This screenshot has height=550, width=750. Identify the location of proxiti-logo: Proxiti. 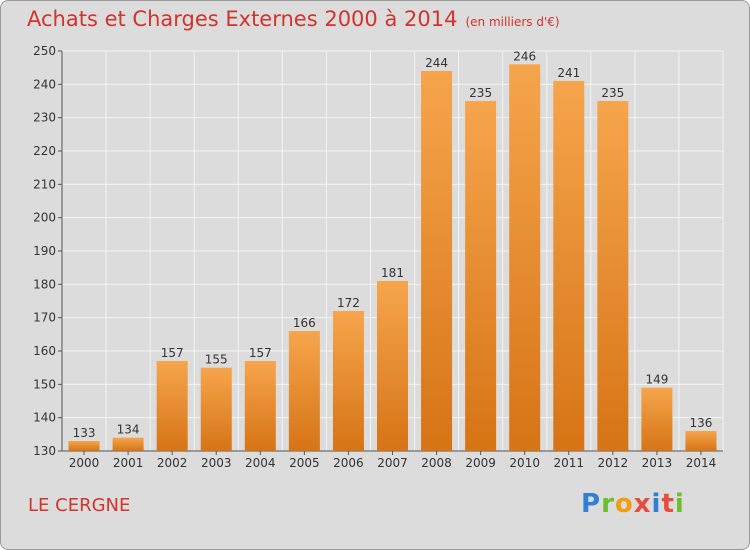
(633, 504).